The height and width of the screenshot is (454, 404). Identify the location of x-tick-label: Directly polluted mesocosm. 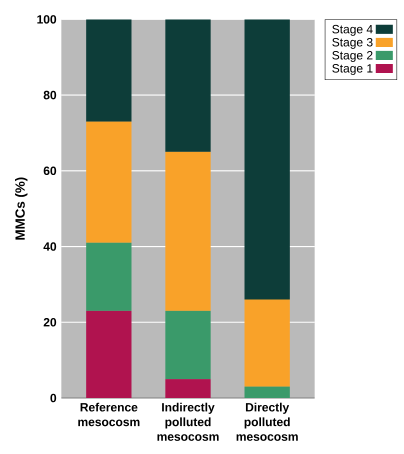
(267, 421).